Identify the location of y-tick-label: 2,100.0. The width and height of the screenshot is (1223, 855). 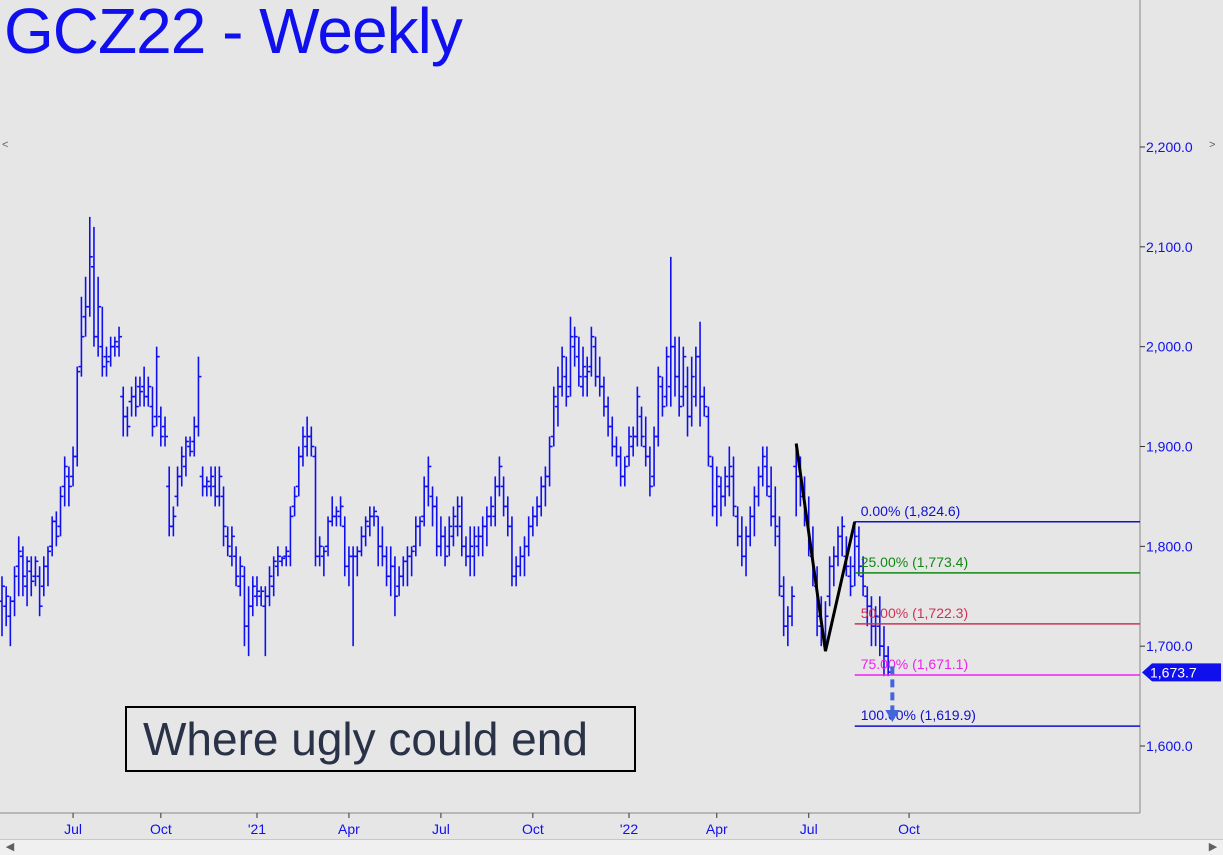
(1169, 247).